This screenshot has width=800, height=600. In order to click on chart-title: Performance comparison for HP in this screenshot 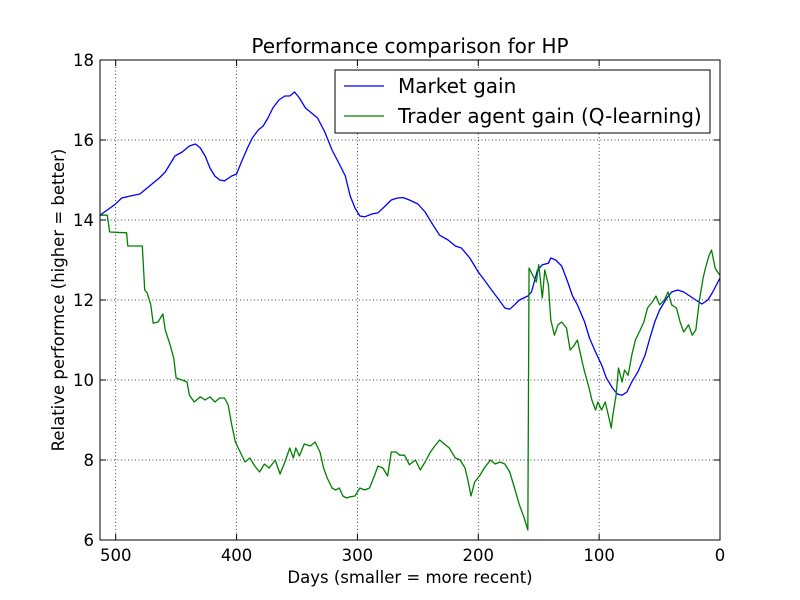, I will do `click(409, 46)`.